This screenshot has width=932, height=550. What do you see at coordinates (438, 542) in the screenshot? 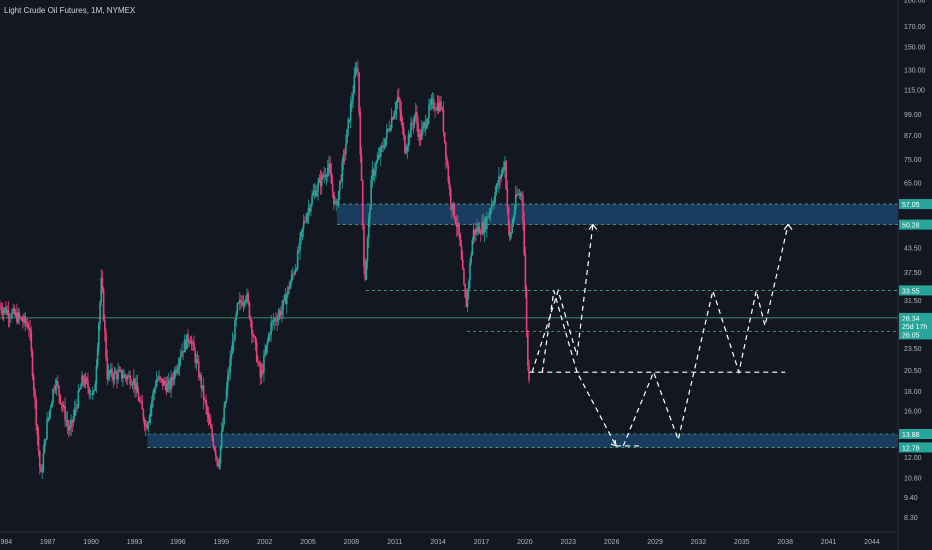
I see `x-tick-label: 2014` at bounding box center [438, 542].